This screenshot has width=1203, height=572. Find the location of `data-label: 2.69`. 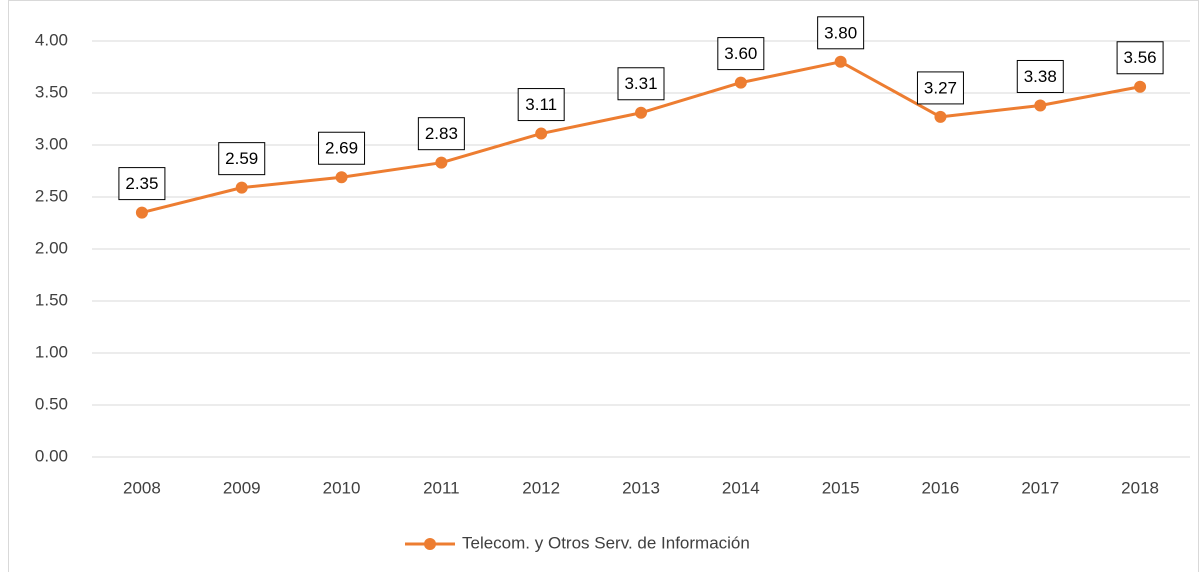

data-label: 2.69 is located at coordinates (341, 148).